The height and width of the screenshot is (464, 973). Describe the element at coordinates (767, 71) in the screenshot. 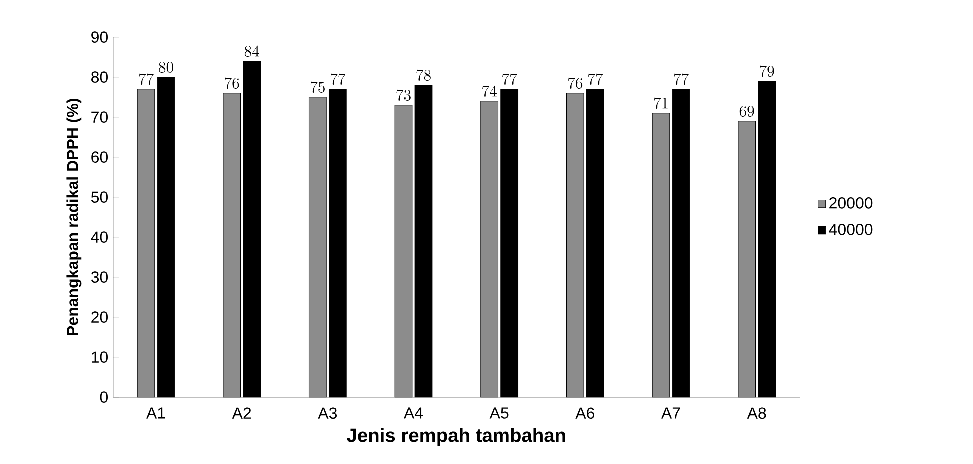

I see `data-label: 79` at that location.